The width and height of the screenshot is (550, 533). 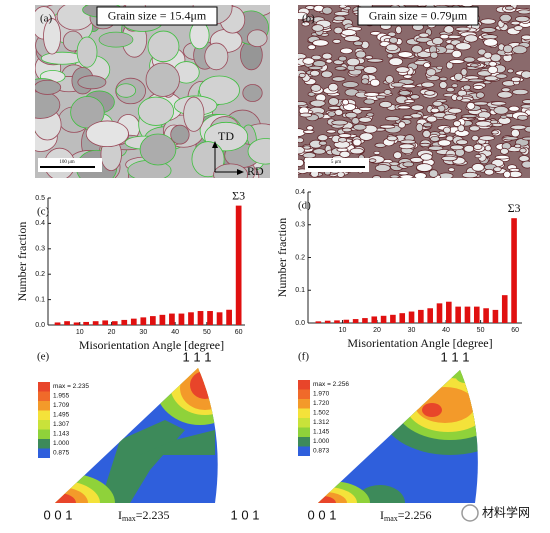 I want to click on grains-a, so click(x=152, y=91).